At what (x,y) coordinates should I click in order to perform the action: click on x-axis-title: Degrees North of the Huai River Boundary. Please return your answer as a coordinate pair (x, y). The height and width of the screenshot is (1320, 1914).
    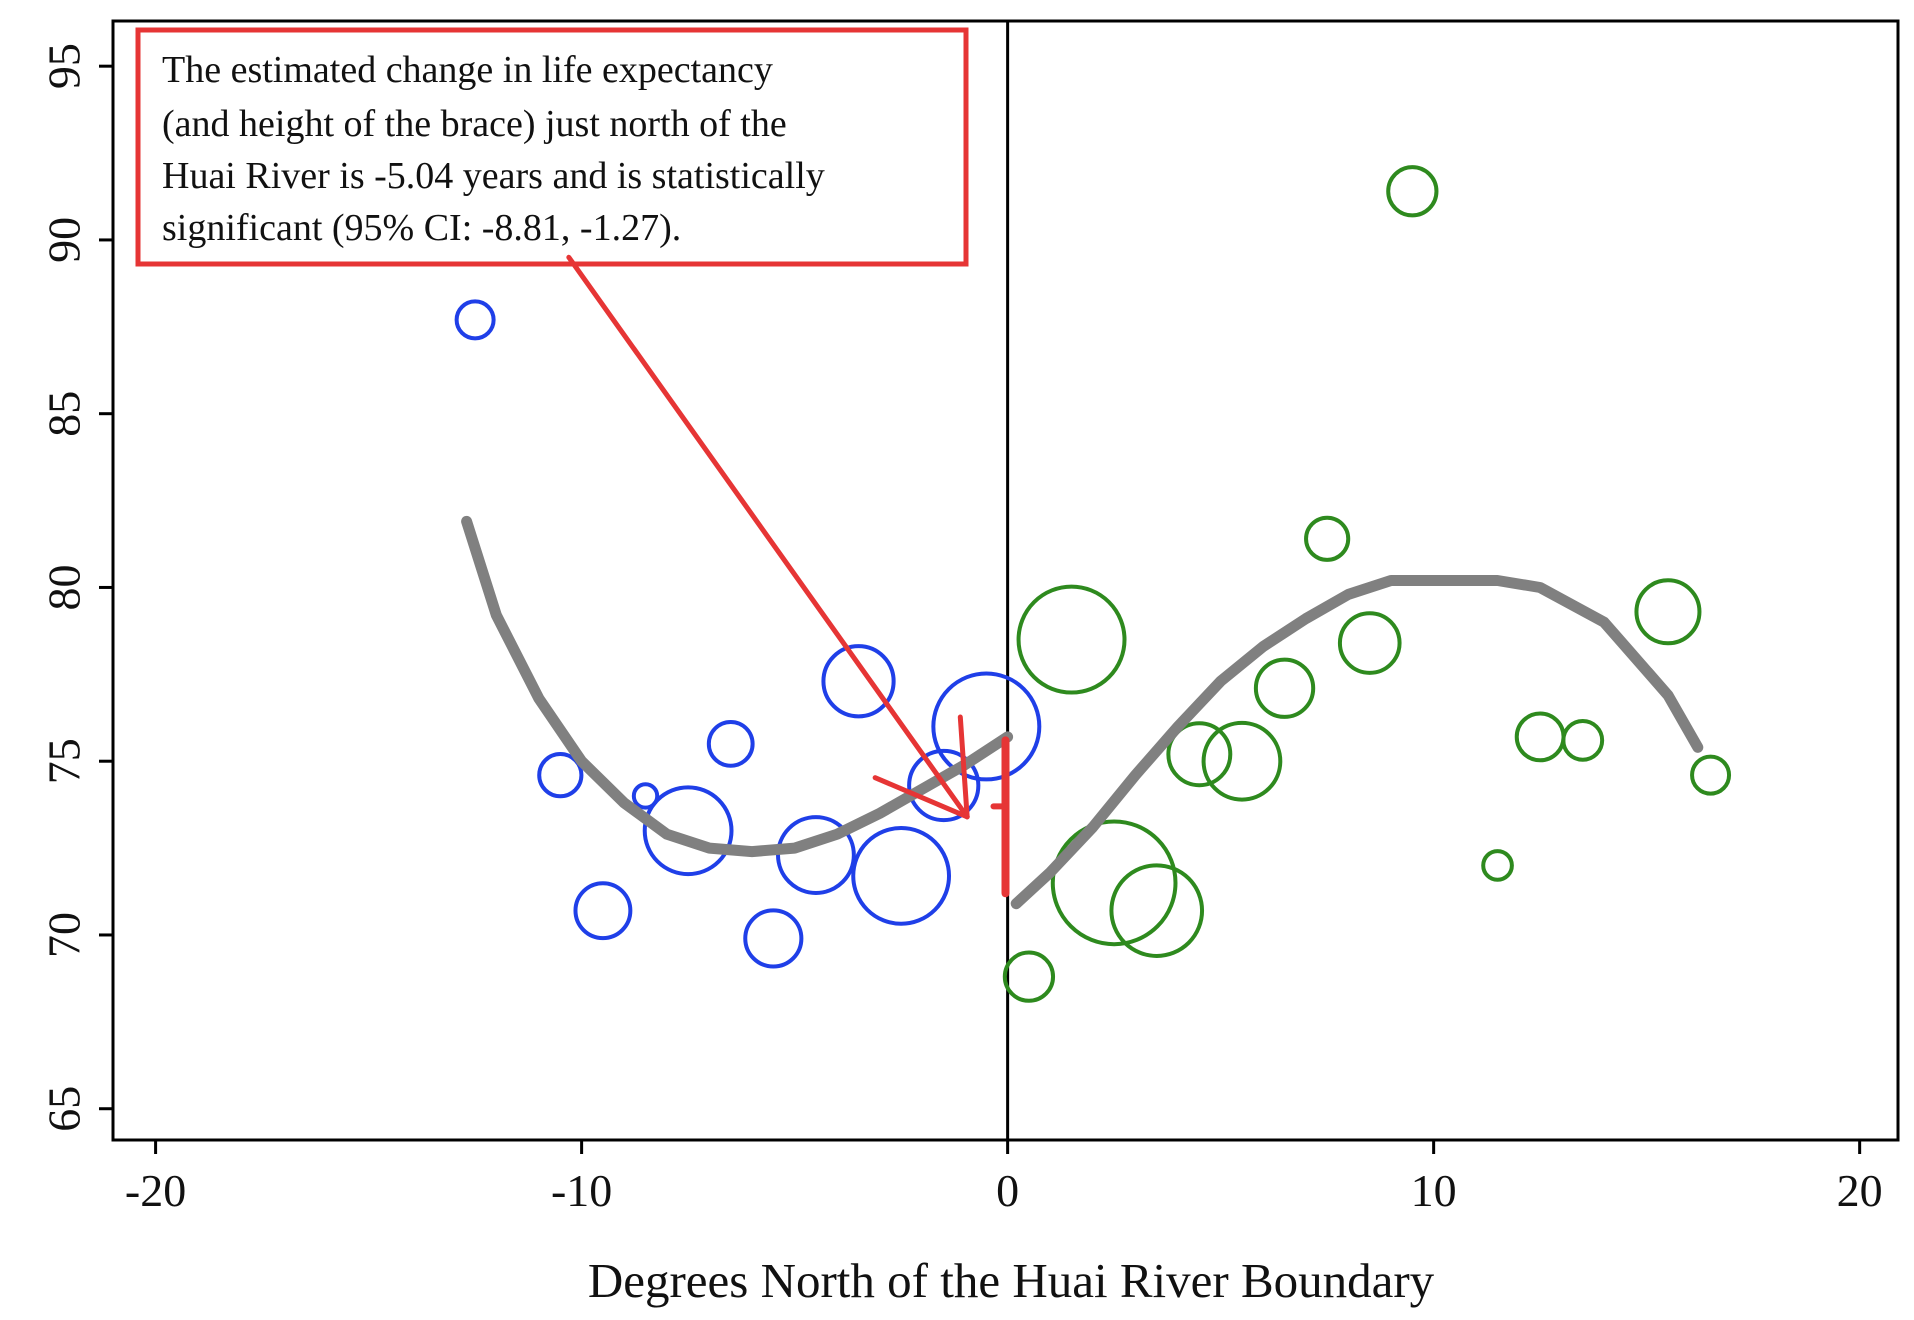
    Looking at the image, I should click on (1011, 1280).